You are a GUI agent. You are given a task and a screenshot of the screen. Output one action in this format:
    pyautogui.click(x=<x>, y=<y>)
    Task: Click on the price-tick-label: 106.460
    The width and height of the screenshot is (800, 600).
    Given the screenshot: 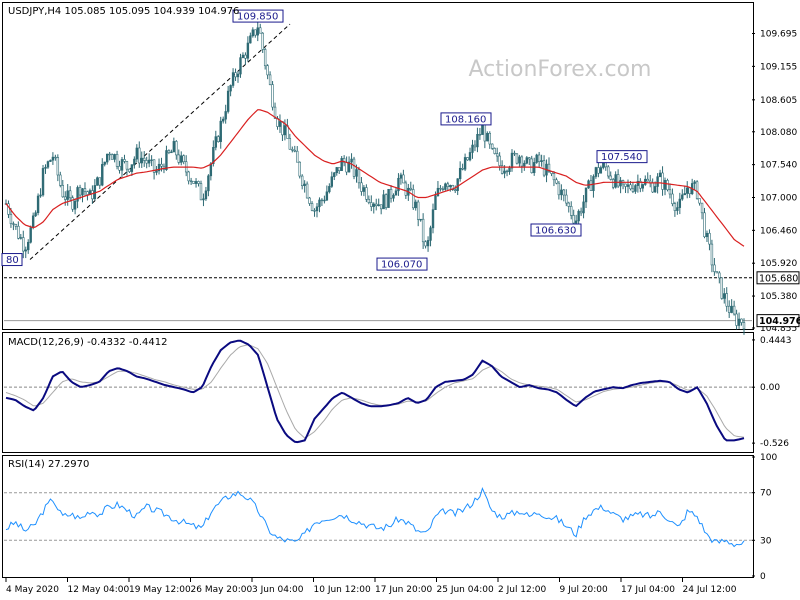 What is the action you would take?
    pyautogui.click(x=778, y=231)
    